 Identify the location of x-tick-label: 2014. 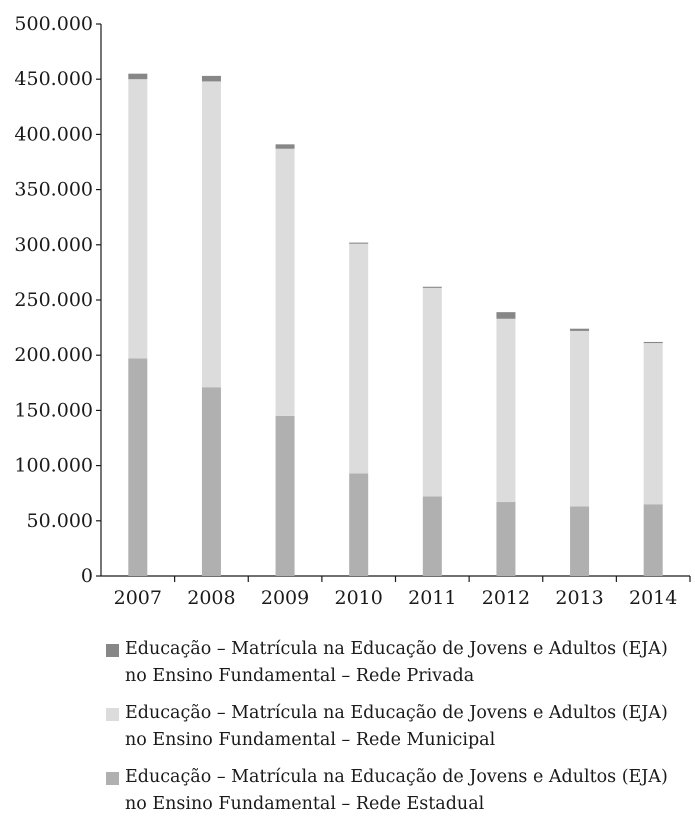
(653, 598).